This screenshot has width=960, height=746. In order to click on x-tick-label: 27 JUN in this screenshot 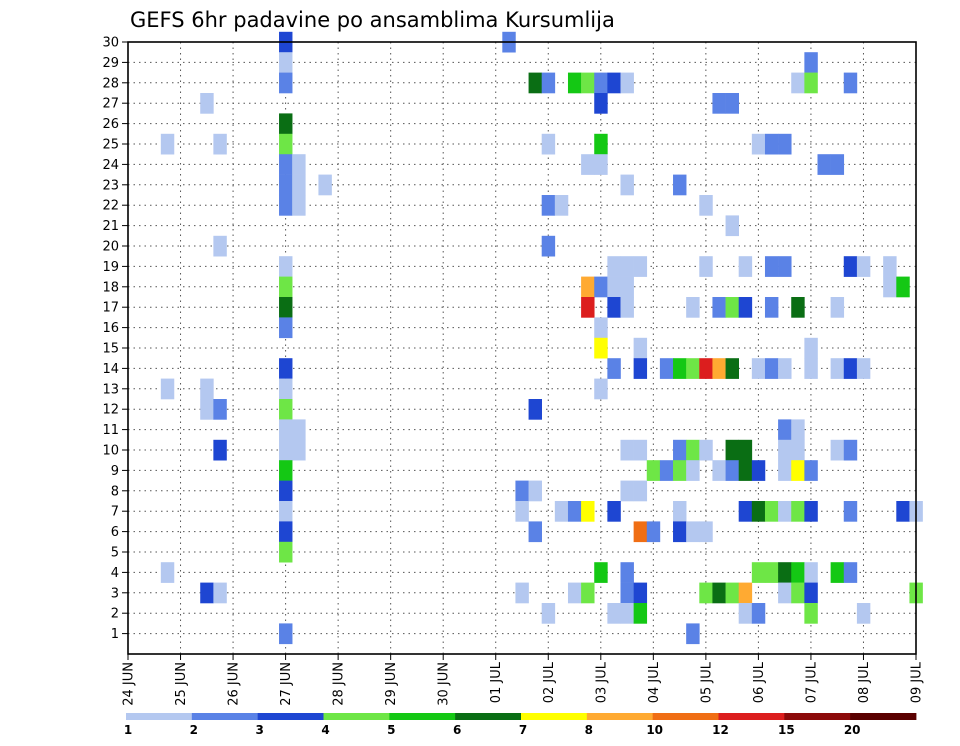, I will do `click(286, 684)`.